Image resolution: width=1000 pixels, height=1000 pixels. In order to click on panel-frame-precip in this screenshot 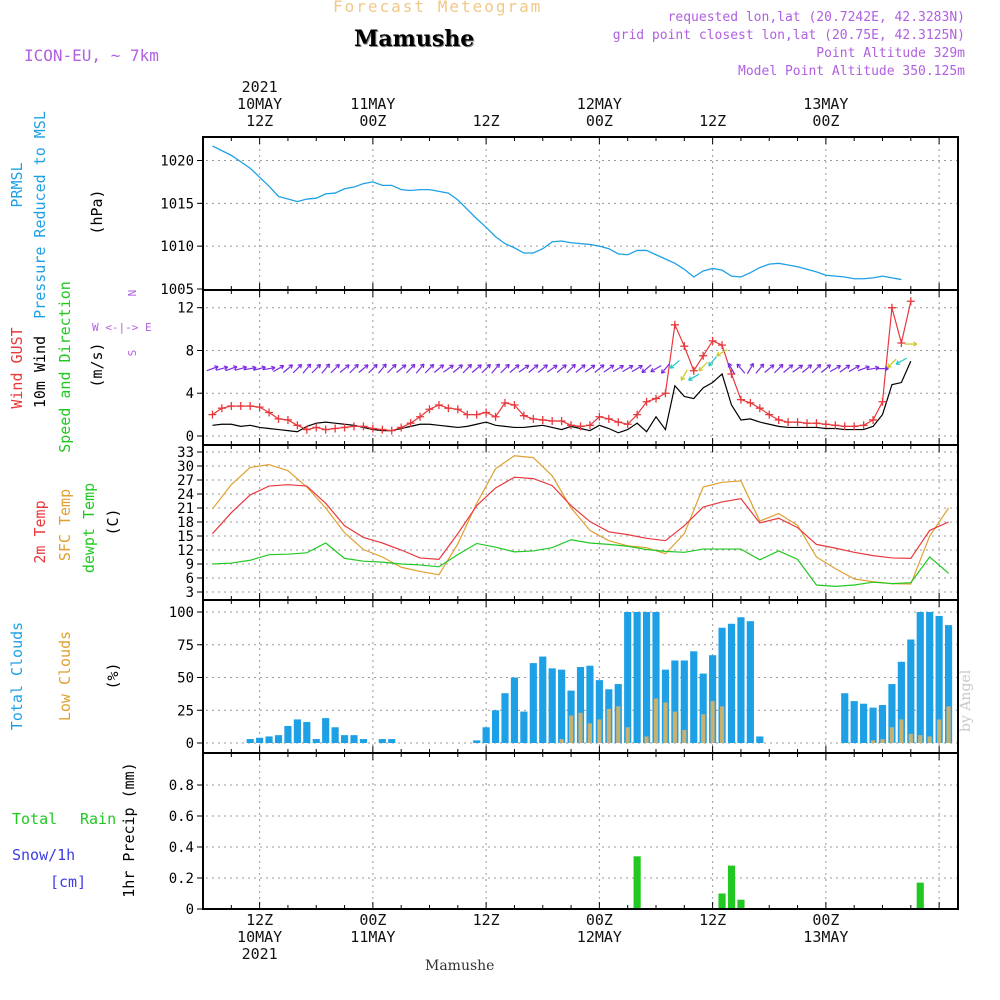, I will do `click(580, 831)`.